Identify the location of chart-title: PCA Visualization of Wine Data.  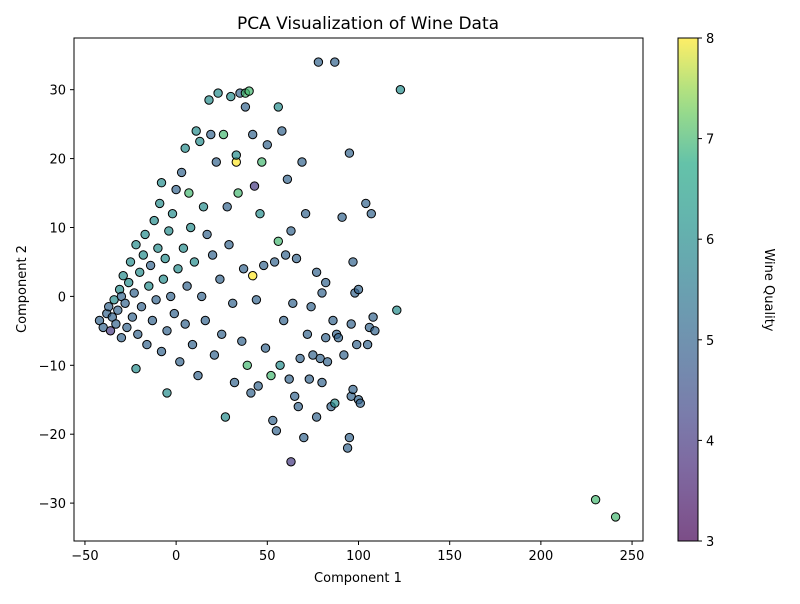
(368, 24).